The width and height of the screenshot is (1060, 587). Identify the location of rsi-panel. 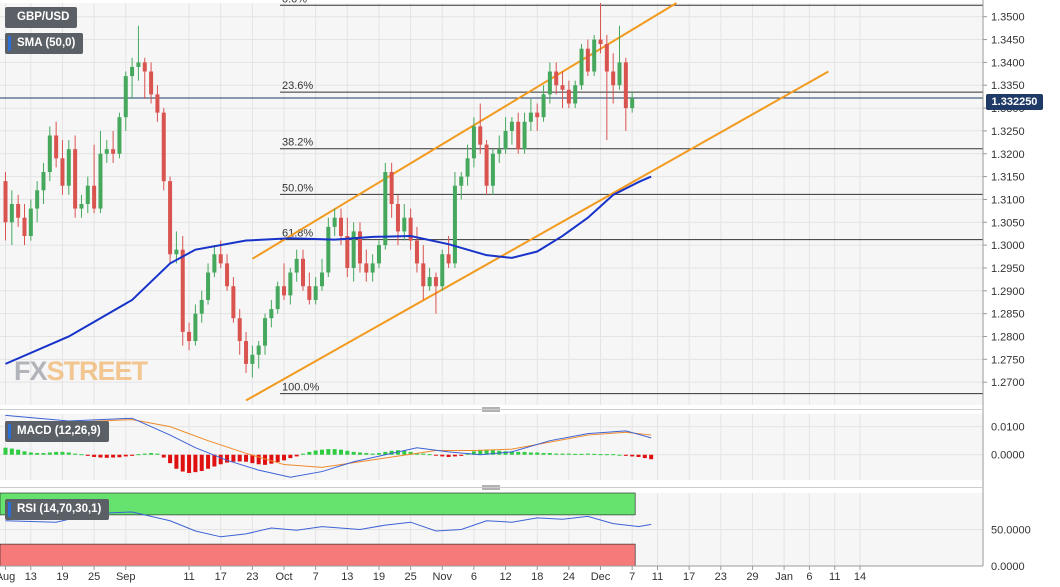
(328, 524).